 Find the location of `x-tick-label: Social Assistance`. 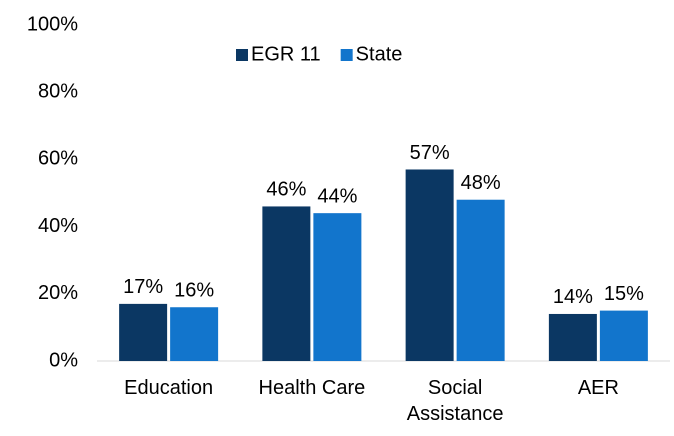

x-tick-label: Social Assistance is located at coordinates (455, 401).